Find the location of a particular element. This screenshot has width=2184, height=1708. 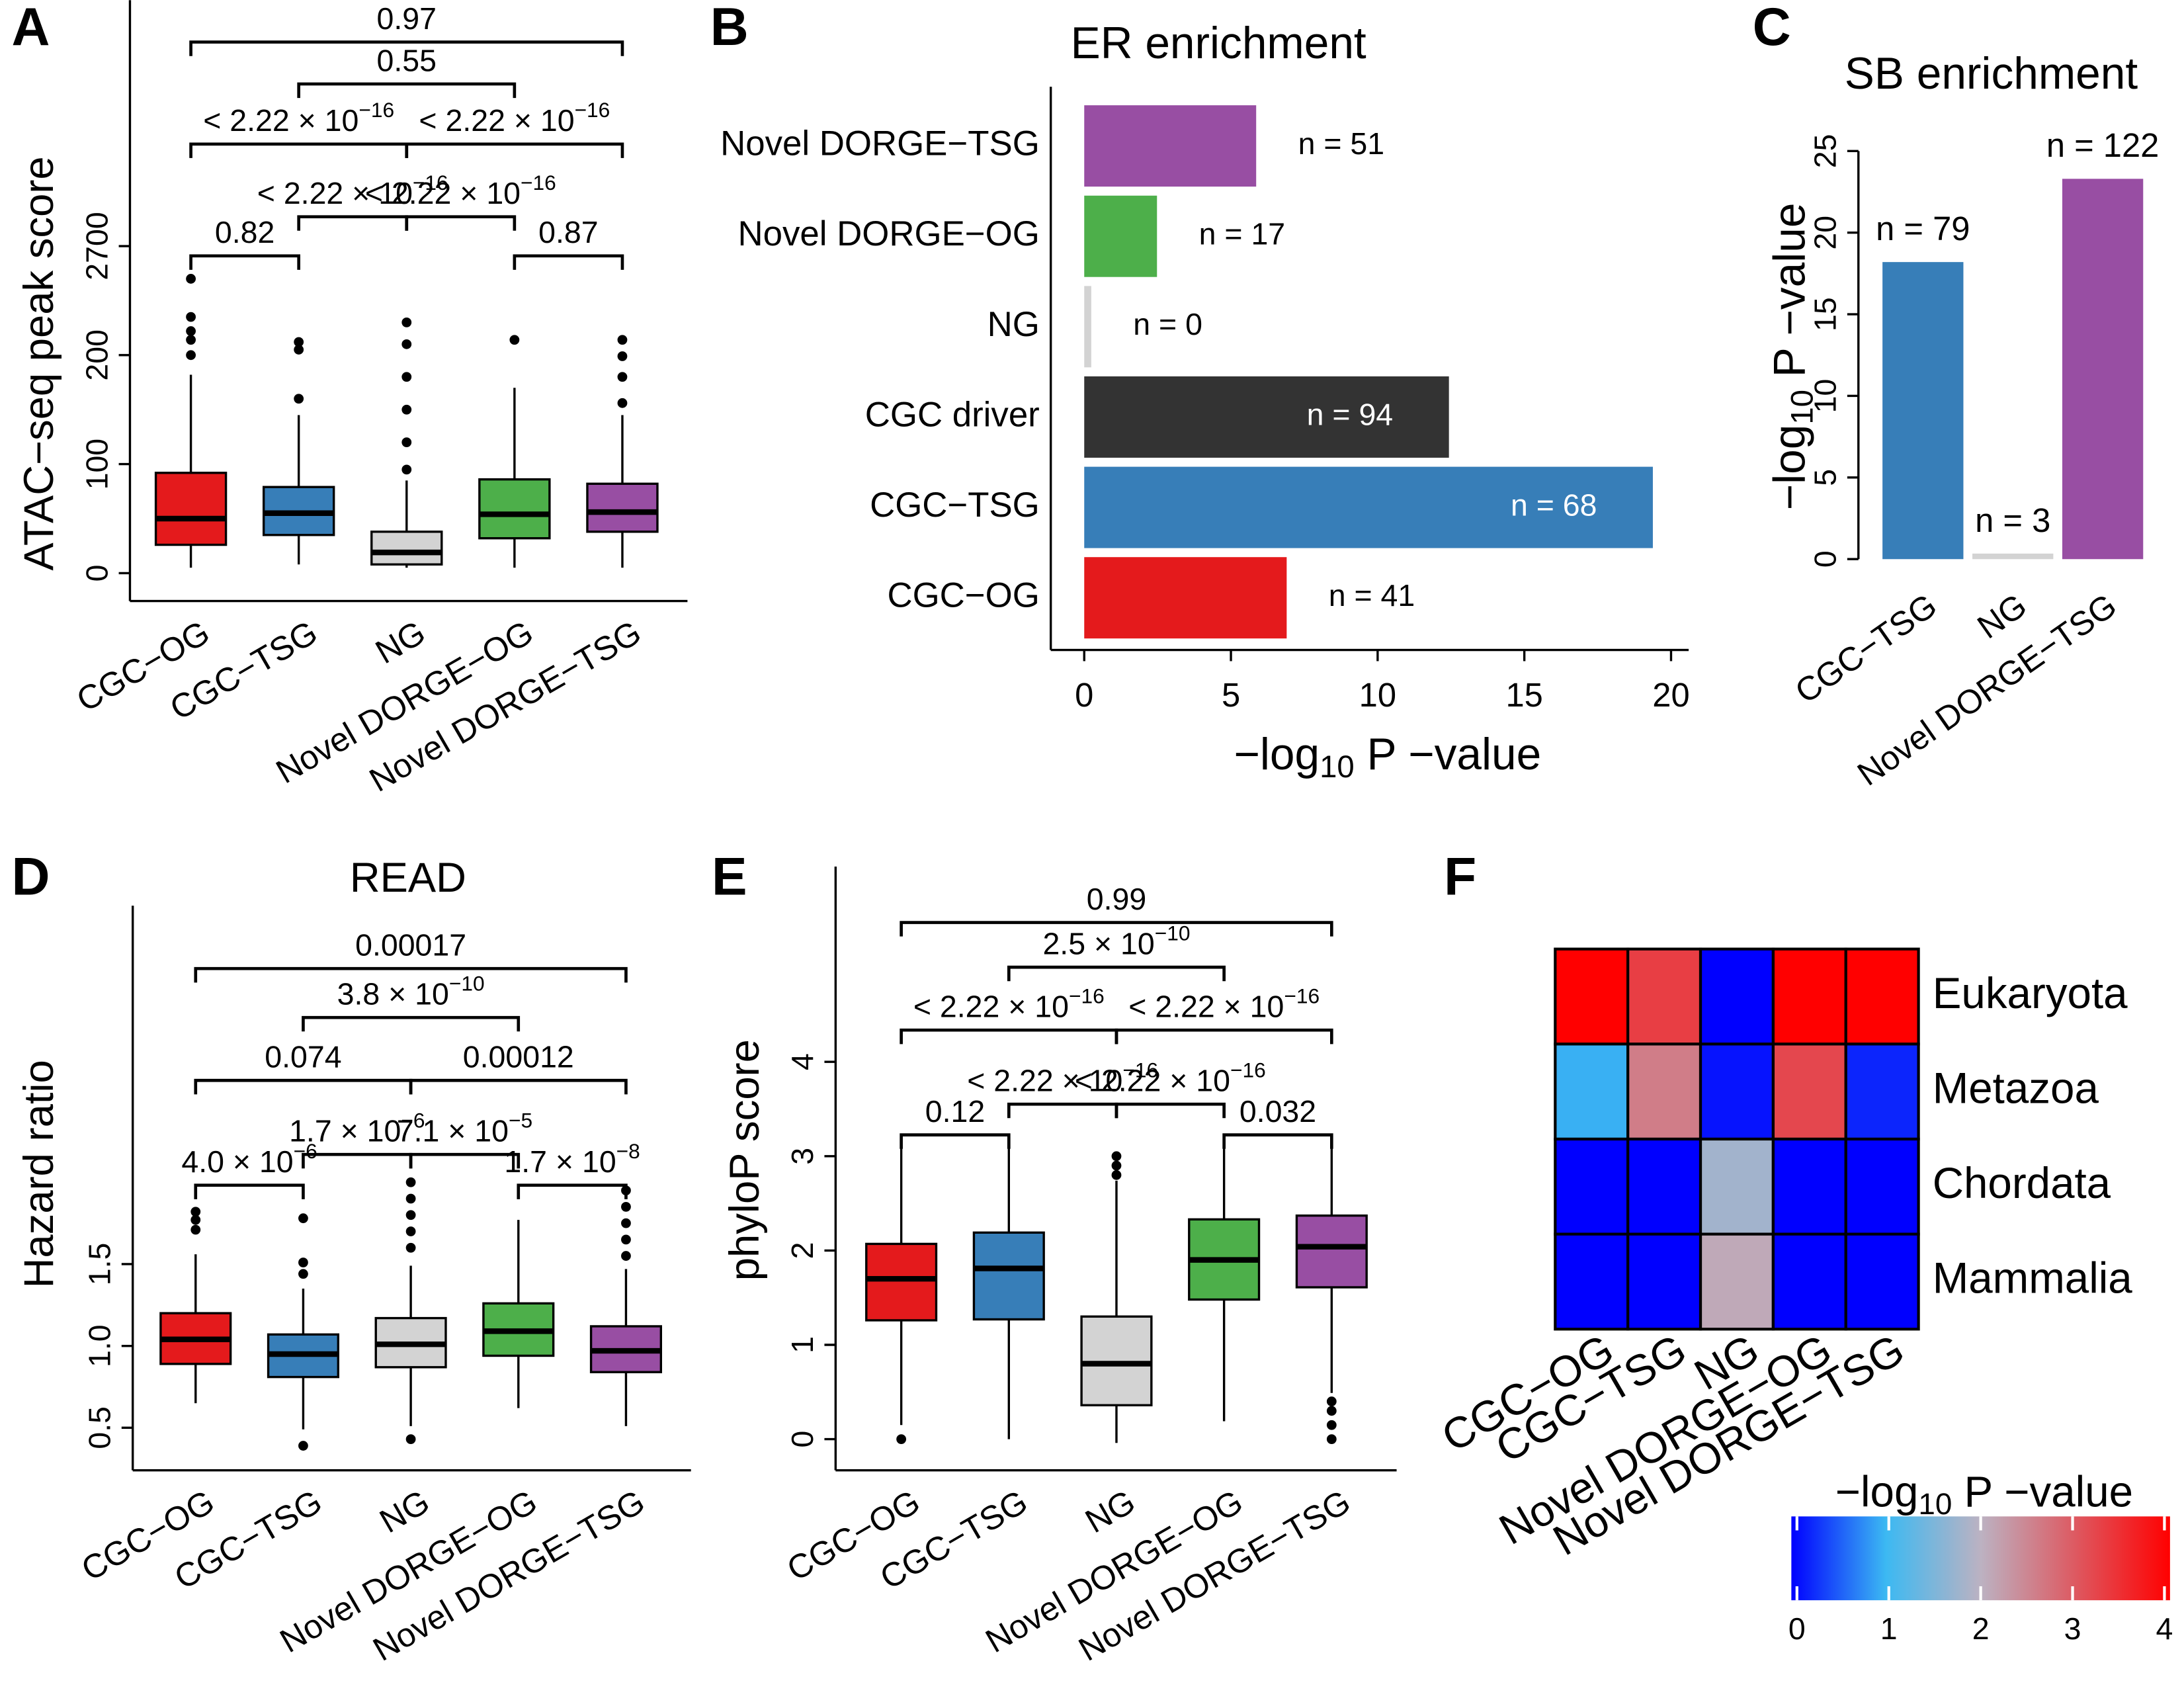

y-tick-label: 2700 is located at coordinates (96, 246).